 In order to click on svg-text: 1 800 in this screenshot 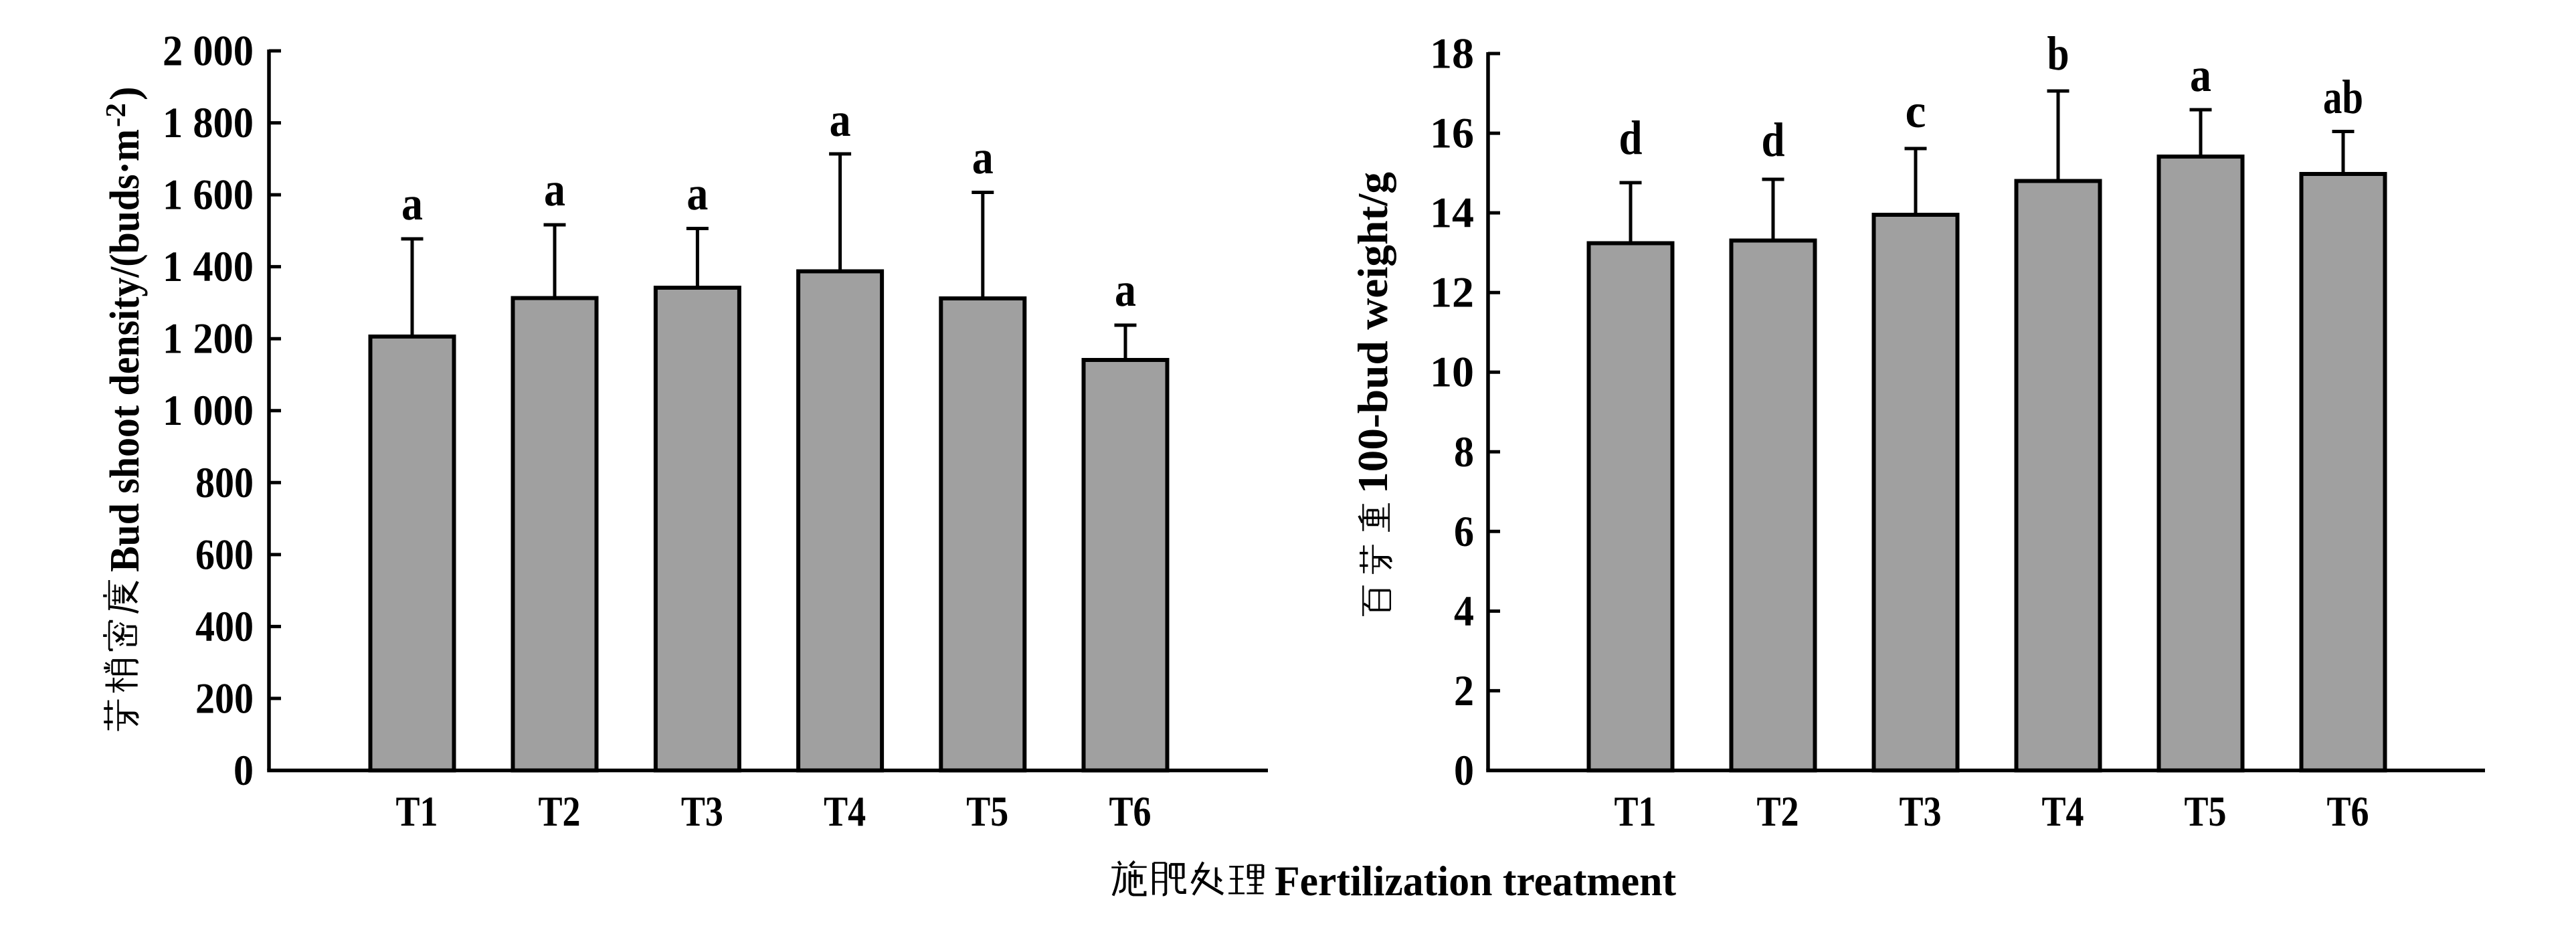, I will do `click(209, 123)`.